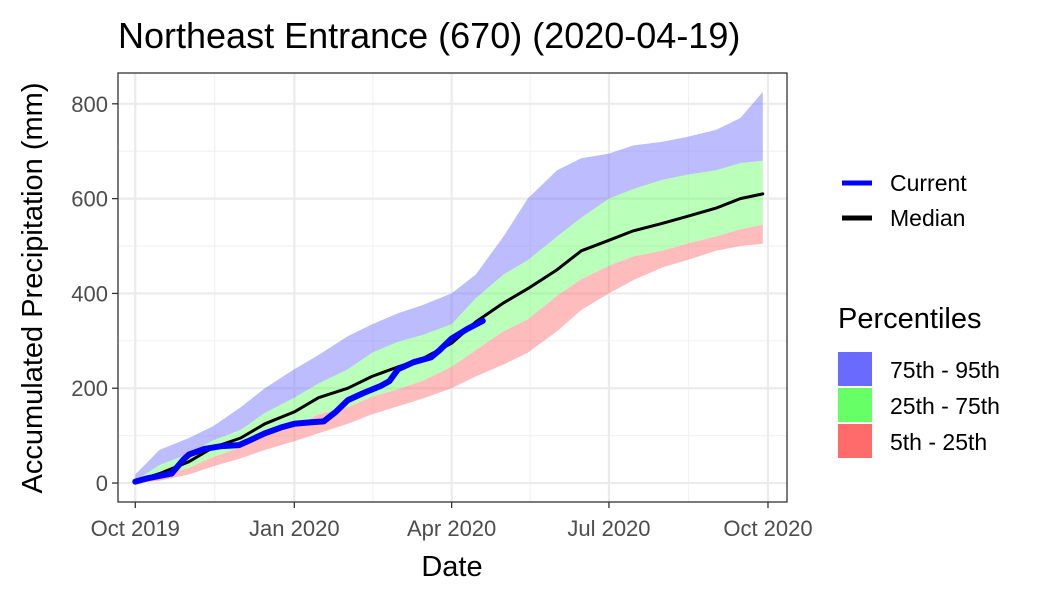 The width and height of the screenshot is (1050, 600). What do you see at coordinates (767, 528) in the screenshot?
I see `x-tick-label: Oct 2020` at bounding box center [767, 528].